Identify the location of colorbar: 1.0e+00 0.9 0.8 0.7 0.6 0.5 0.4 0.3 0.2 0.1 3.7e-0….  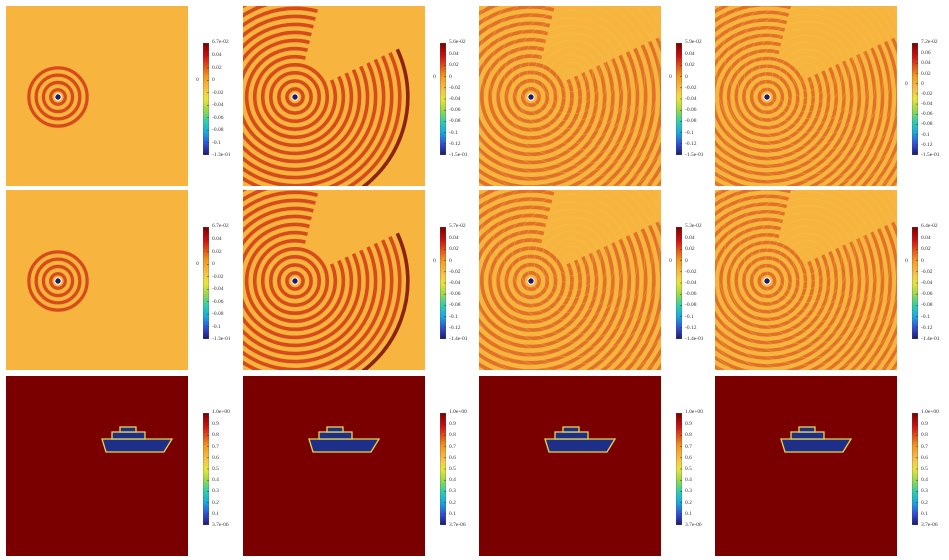
(453, 469).